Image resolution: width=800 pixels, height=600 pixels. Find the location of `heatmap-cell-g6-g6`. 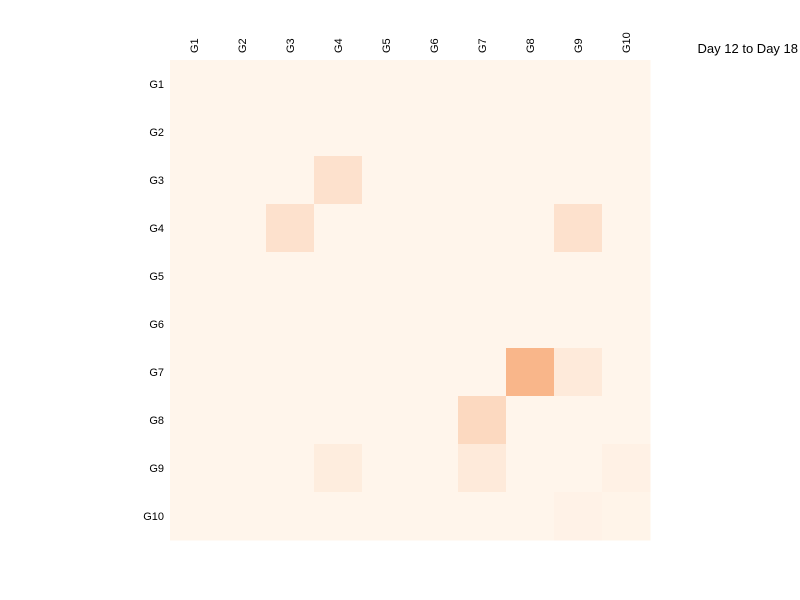

heatmap-cell-g6-g6 is located at coordinates (434, 324).